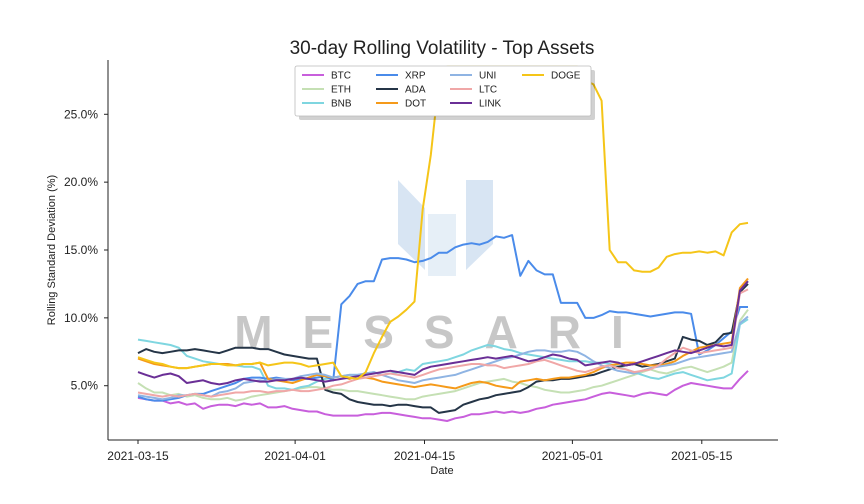  What do you see at coordinates (443, 396) in the screenshot?
I see `series-line-btc` at bounding box center [443, 396].